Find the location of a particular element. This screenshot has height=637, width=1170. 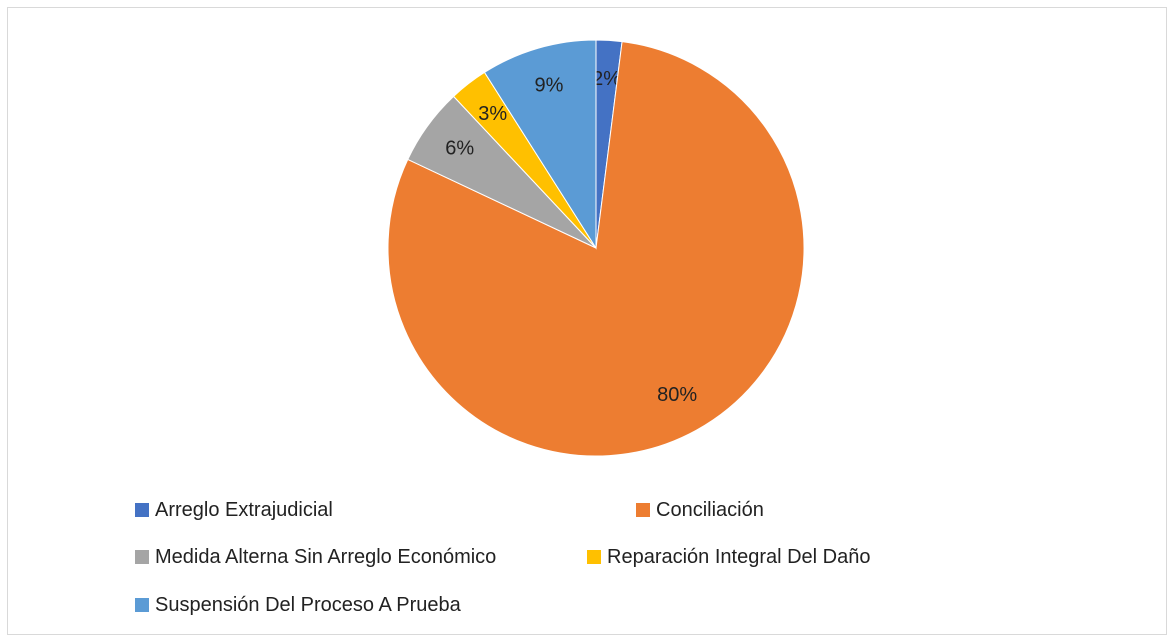

legend-item: Medida Alterna Sin Arreglo Económico is located at coordinates (315, 557).